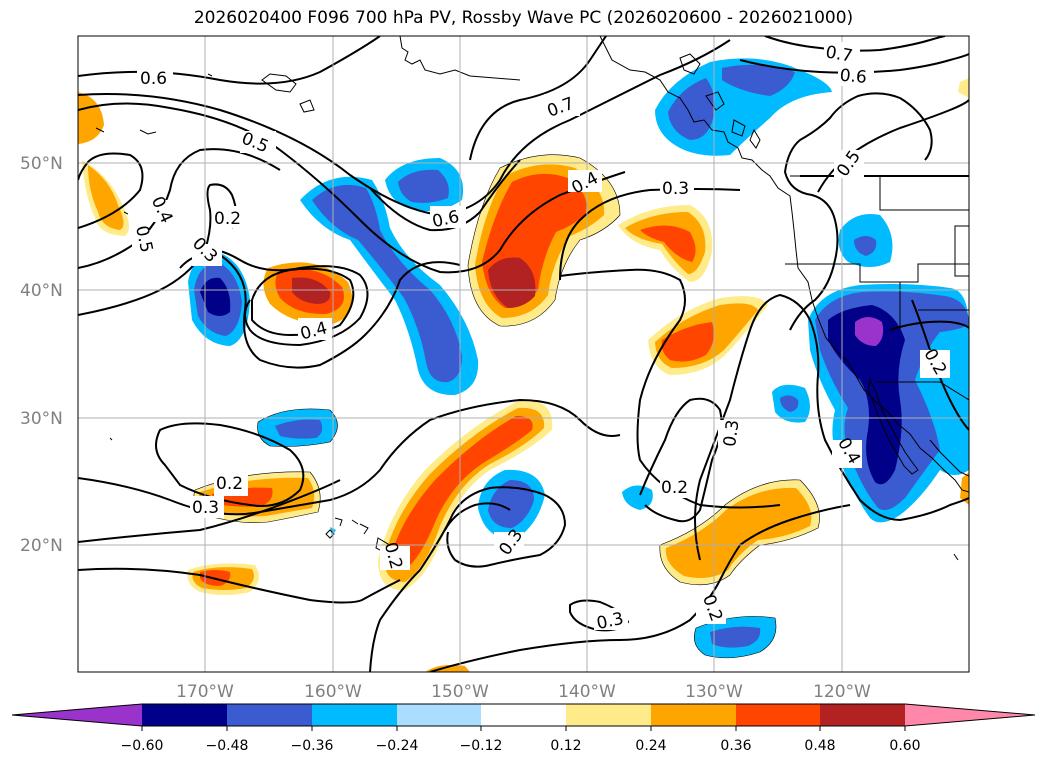 The width and height of the screenshot is (1047, 765). I want to click on negative-anomaly-121w-30n, so click(791, 403).